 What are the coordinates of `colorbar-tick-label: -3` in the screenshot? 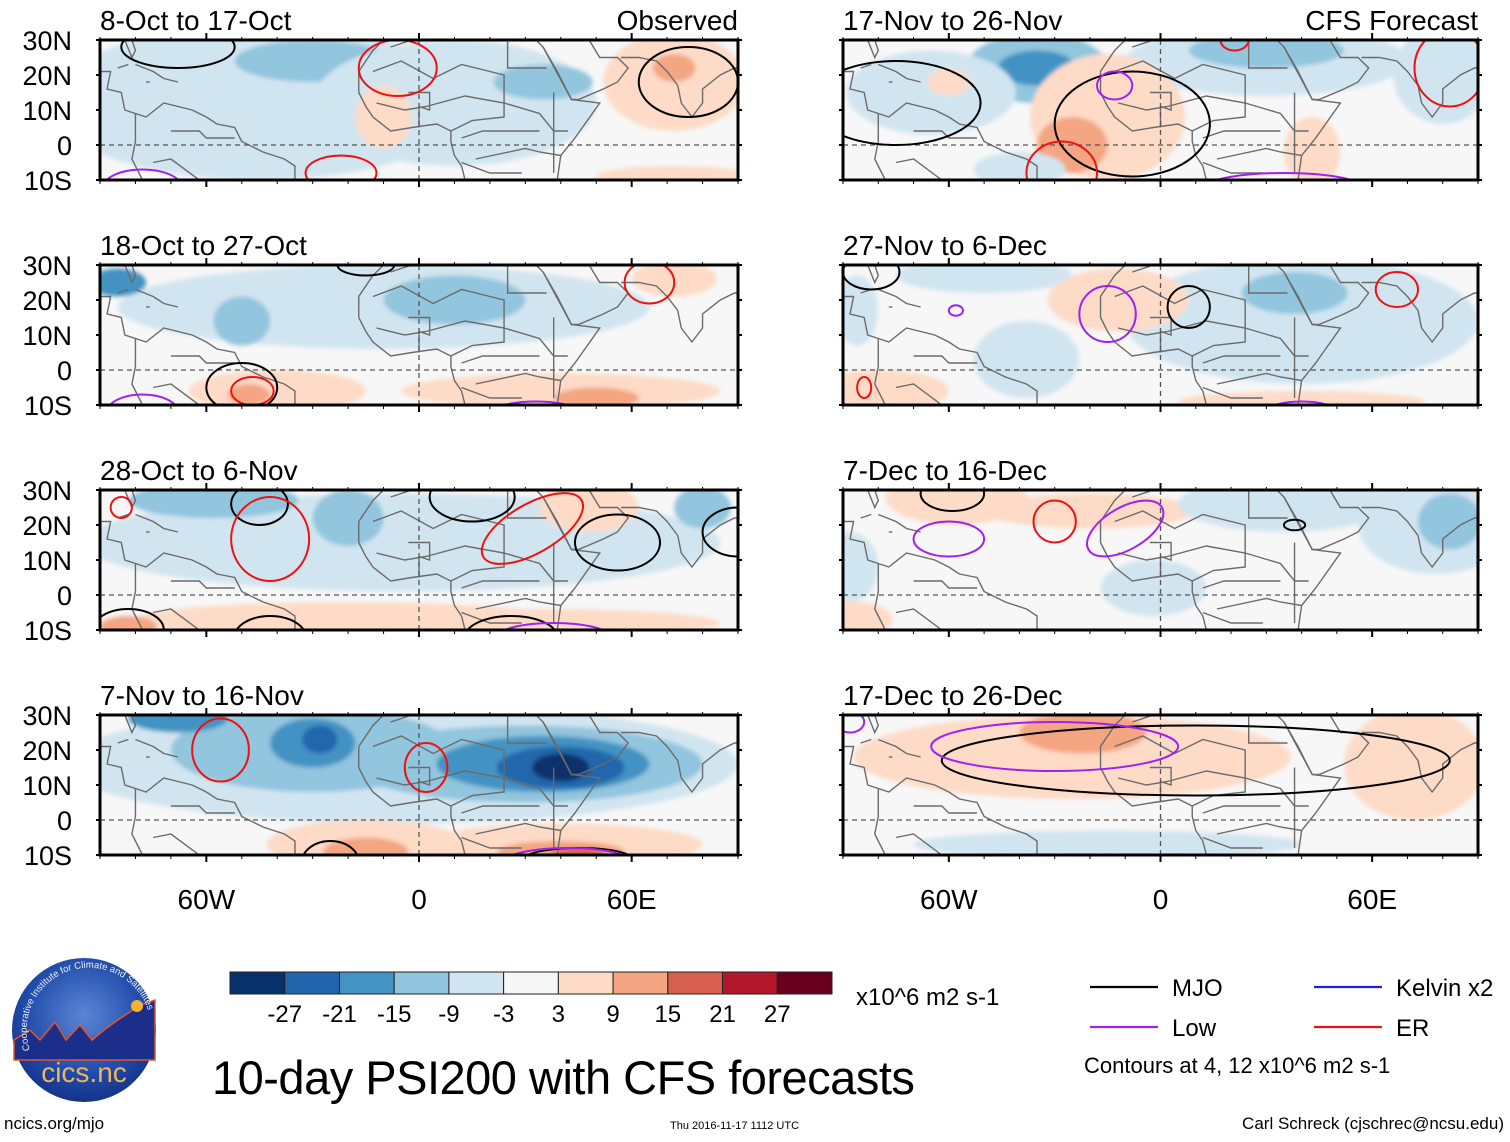 It's located at (503, 1014).